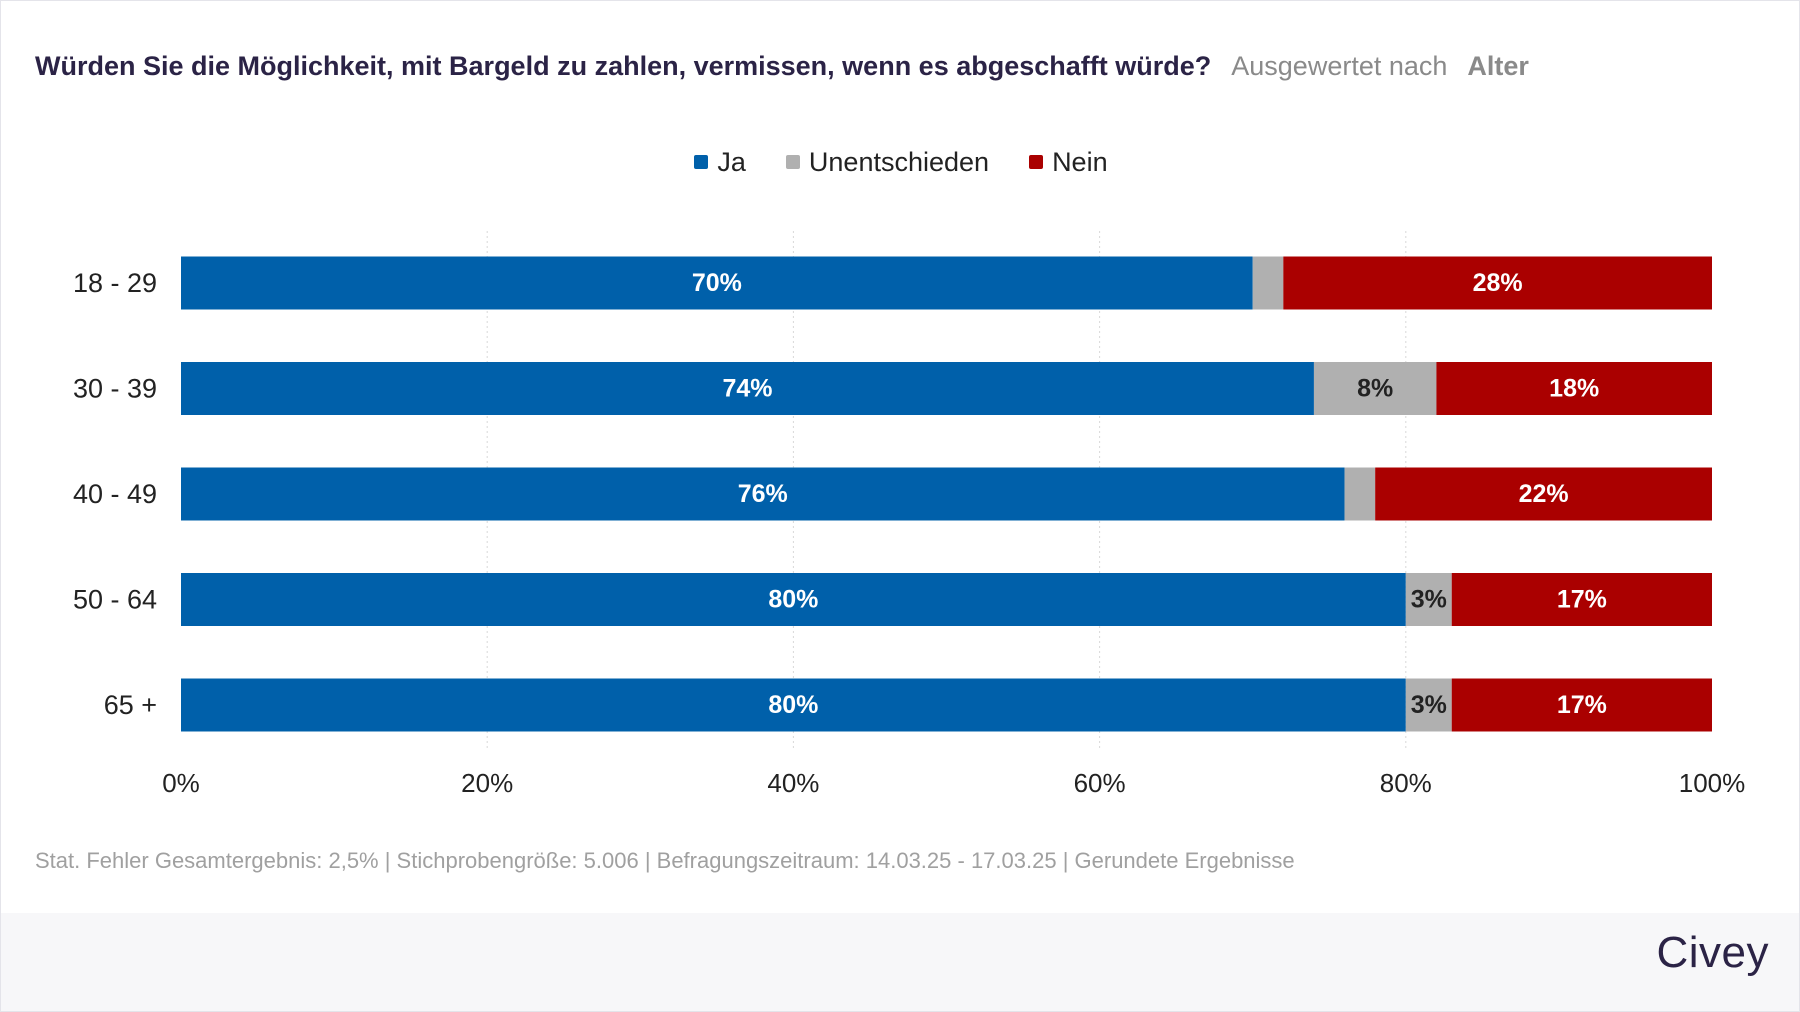 This screenshot has height=1012, width=1800. I want to click on civey-logo: Civey, so click(1712, 952).